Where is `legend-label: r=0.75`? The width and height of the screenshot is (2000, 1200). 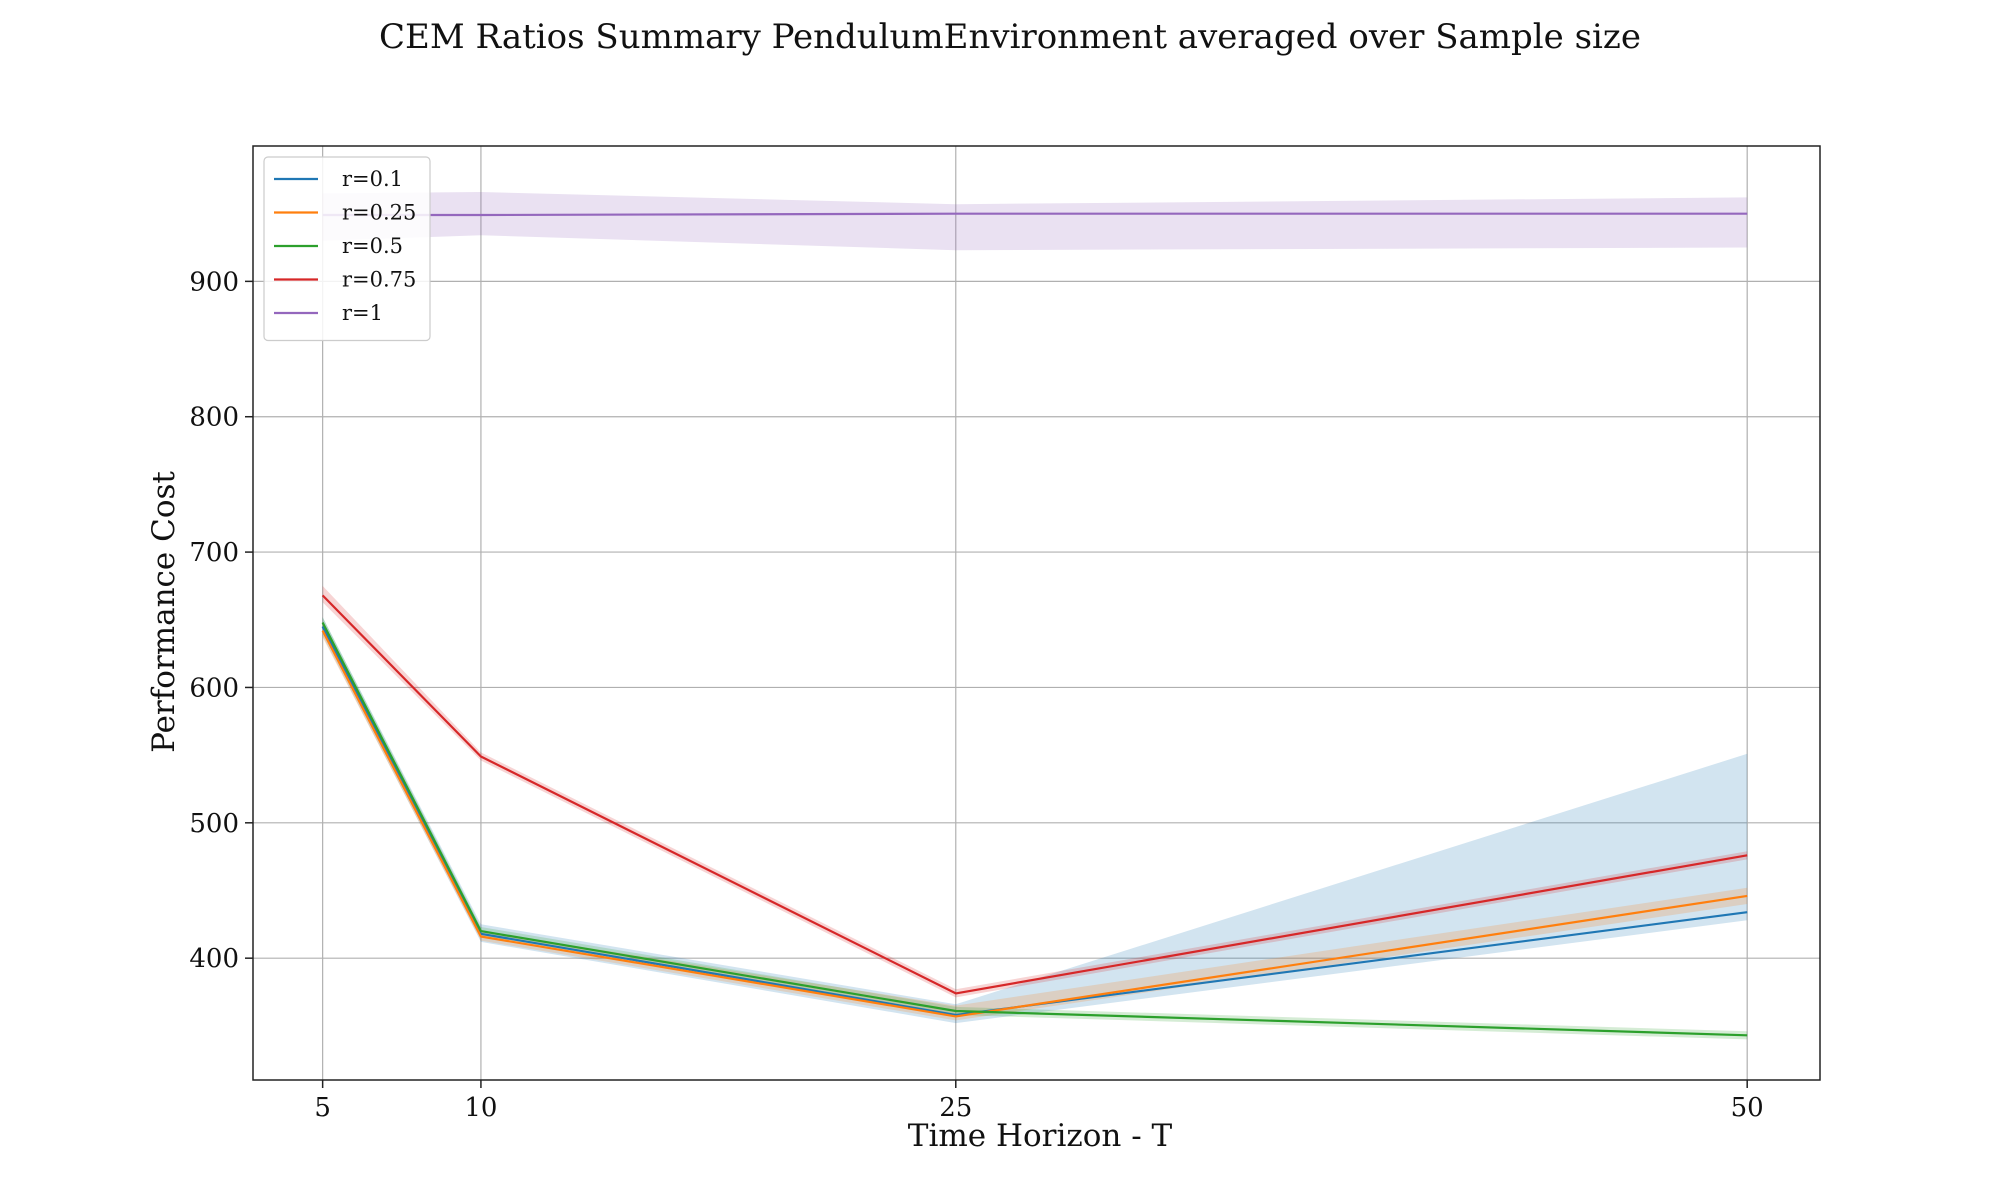 legend-label: r=0.75 is located at coordinates (379, 280).